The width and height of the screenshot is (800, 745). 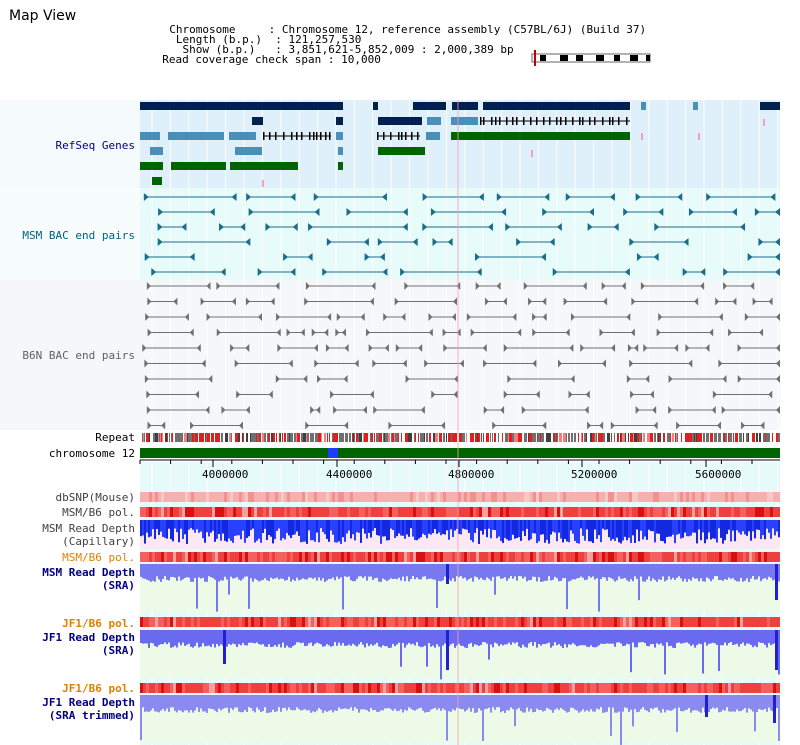 I want to click on repeat-track, so click(x=461, y=437).